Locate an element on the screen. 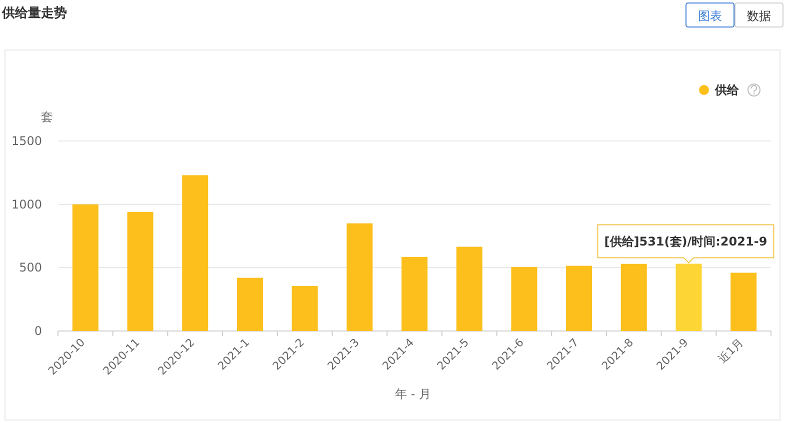 The height and width of the screenshot is (428, 785). button: 数据 is located at coordinates (759, 15).